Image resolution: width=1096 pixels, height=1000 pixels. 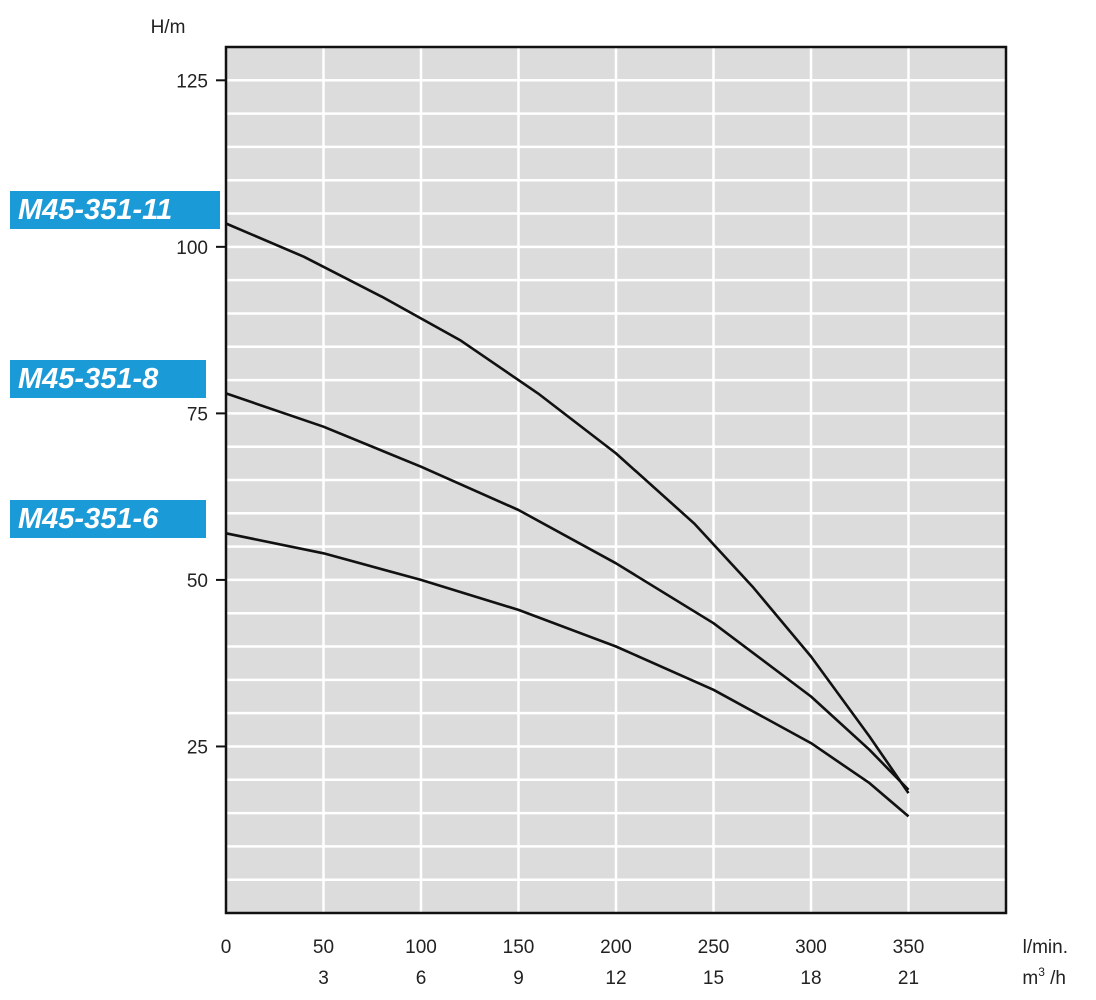 I want to click on x-tick-label: 300, so click(x=811, y=947).